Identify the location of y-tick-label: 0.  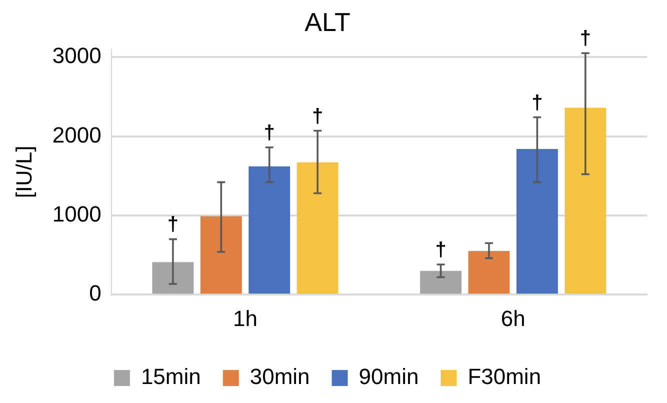
(95, 293).